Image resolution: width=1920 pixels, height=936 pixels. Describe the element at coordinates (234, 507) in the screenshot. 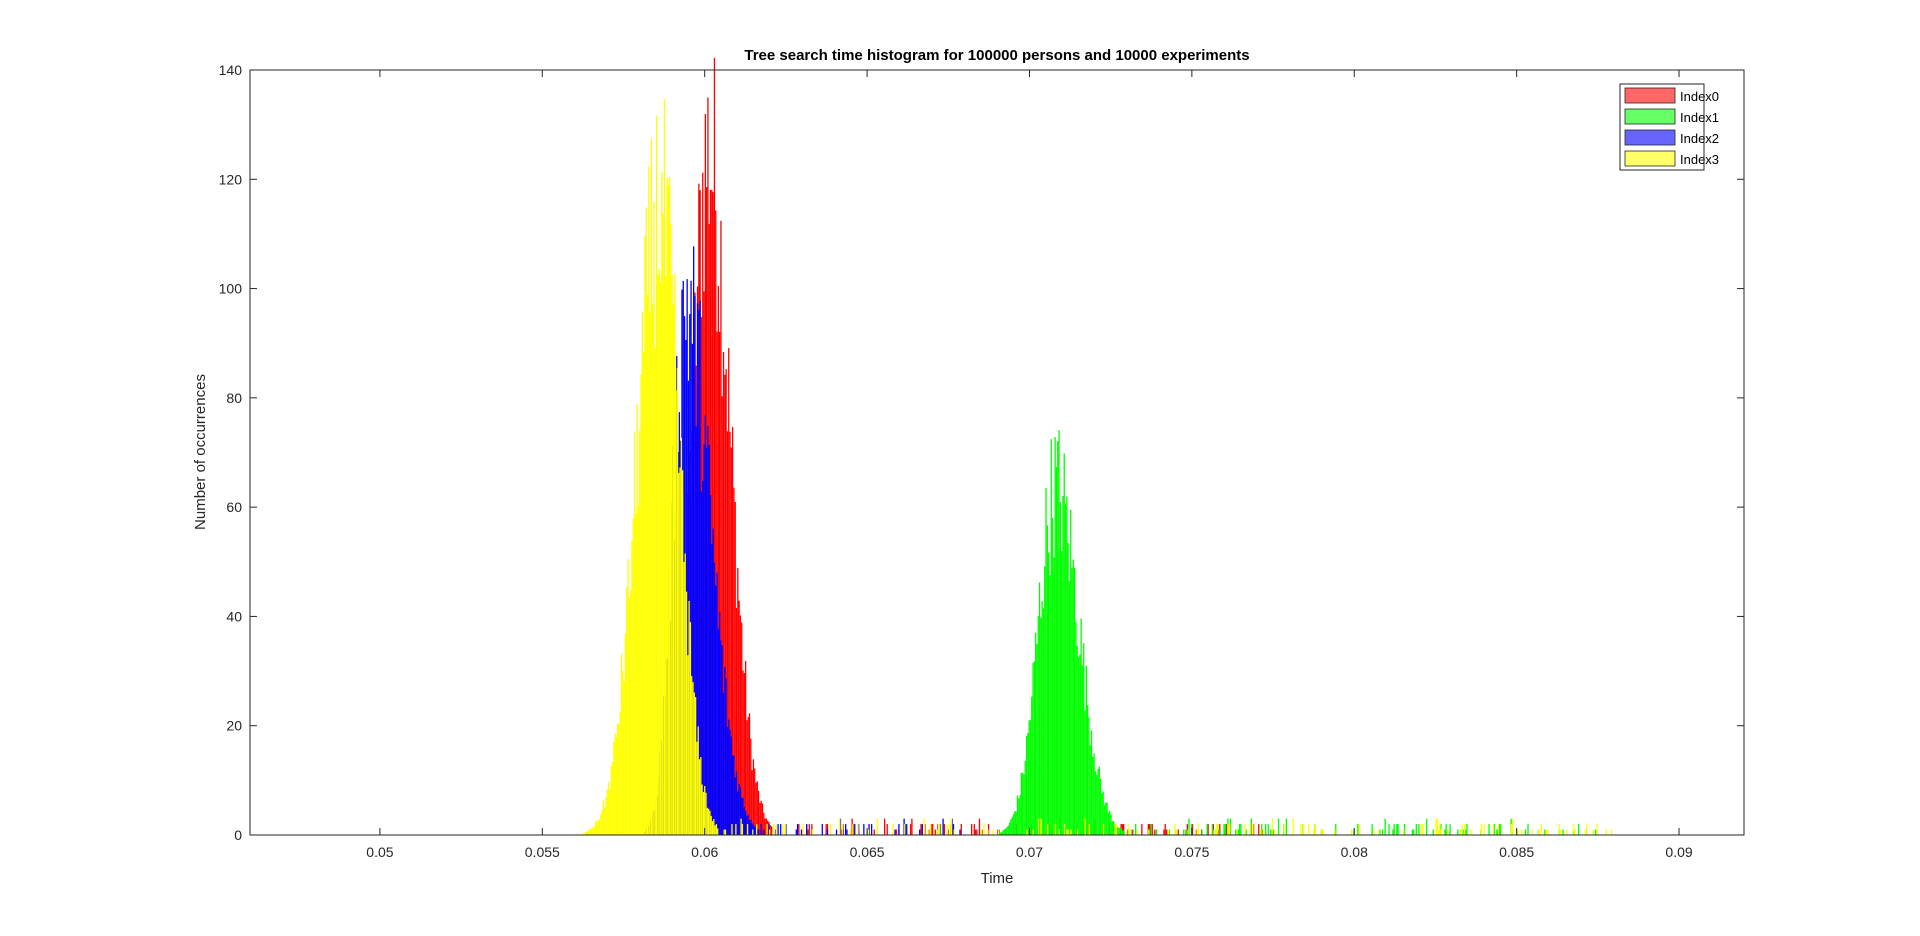

I see `y-tick-label: 60` at that location.